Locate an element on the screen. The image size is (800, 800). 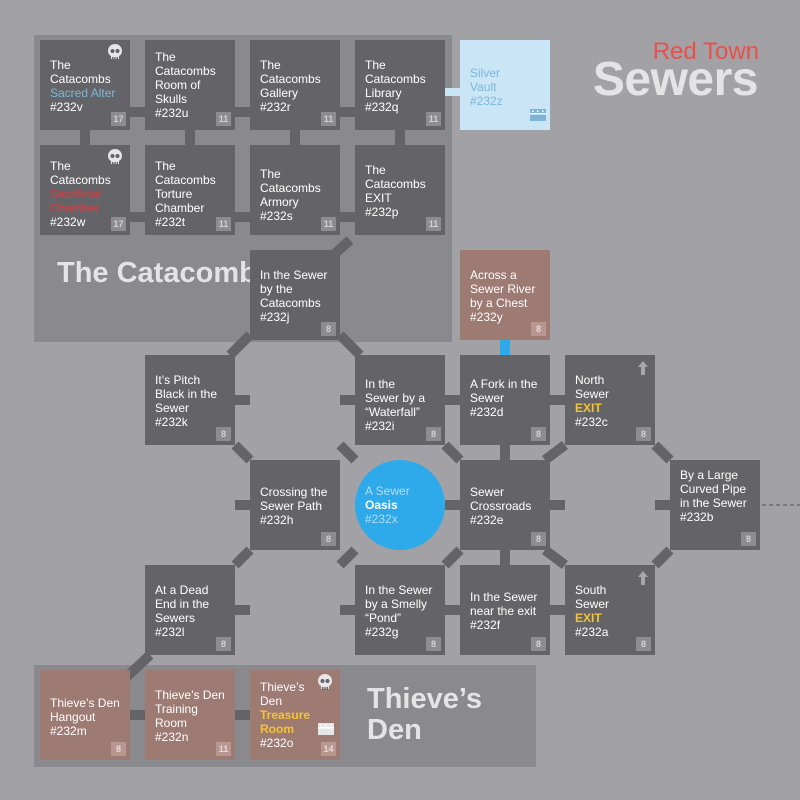
room-name-line: Crossroads is located at coordinates (501, 506).